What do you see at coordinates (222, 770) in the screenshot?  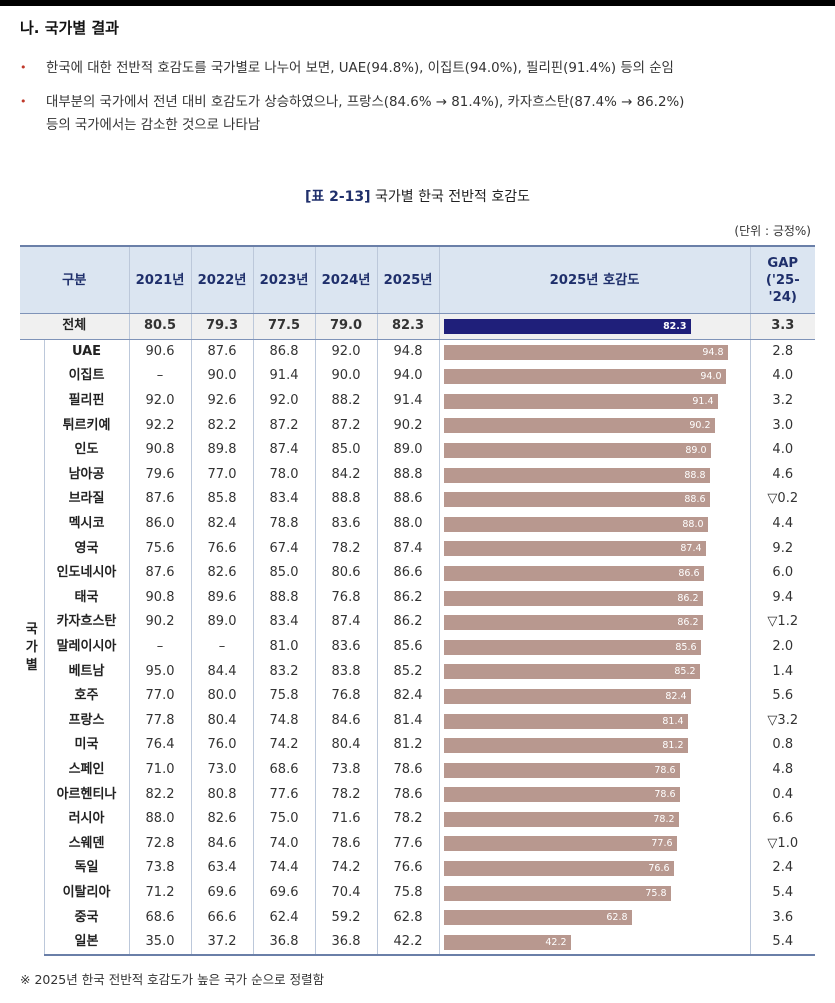 I see `cell-2022: 73.0` at bounding box center [222, 770].